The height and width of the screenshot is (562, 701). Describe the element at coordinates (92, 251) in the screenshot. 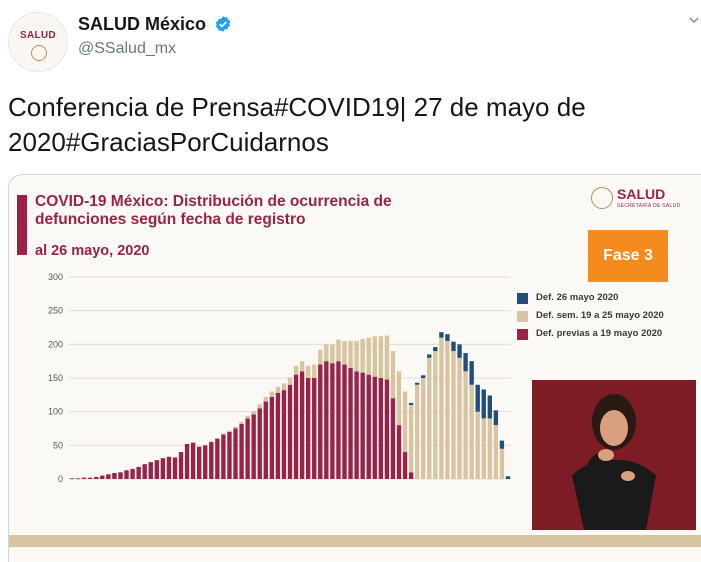

I see `slide-date: al 26 mayo, 2020` at that location.